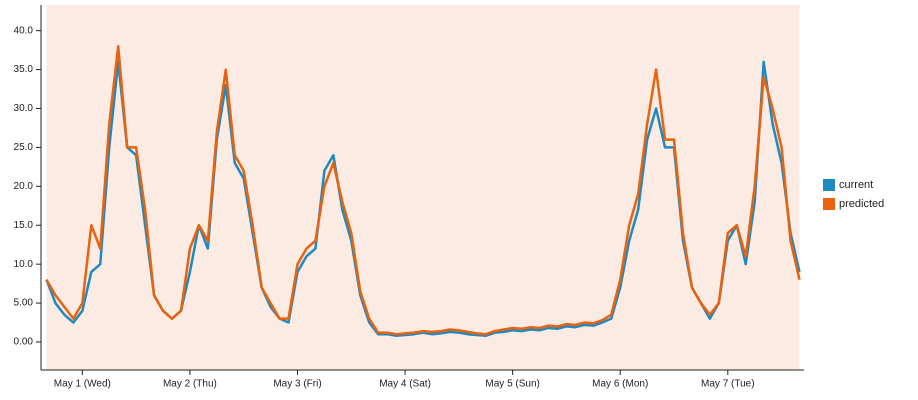  Describe the element at coordinates (405, 384) in the screenshot. I see `x-tick-label: May 4 (Sat)` at that location.